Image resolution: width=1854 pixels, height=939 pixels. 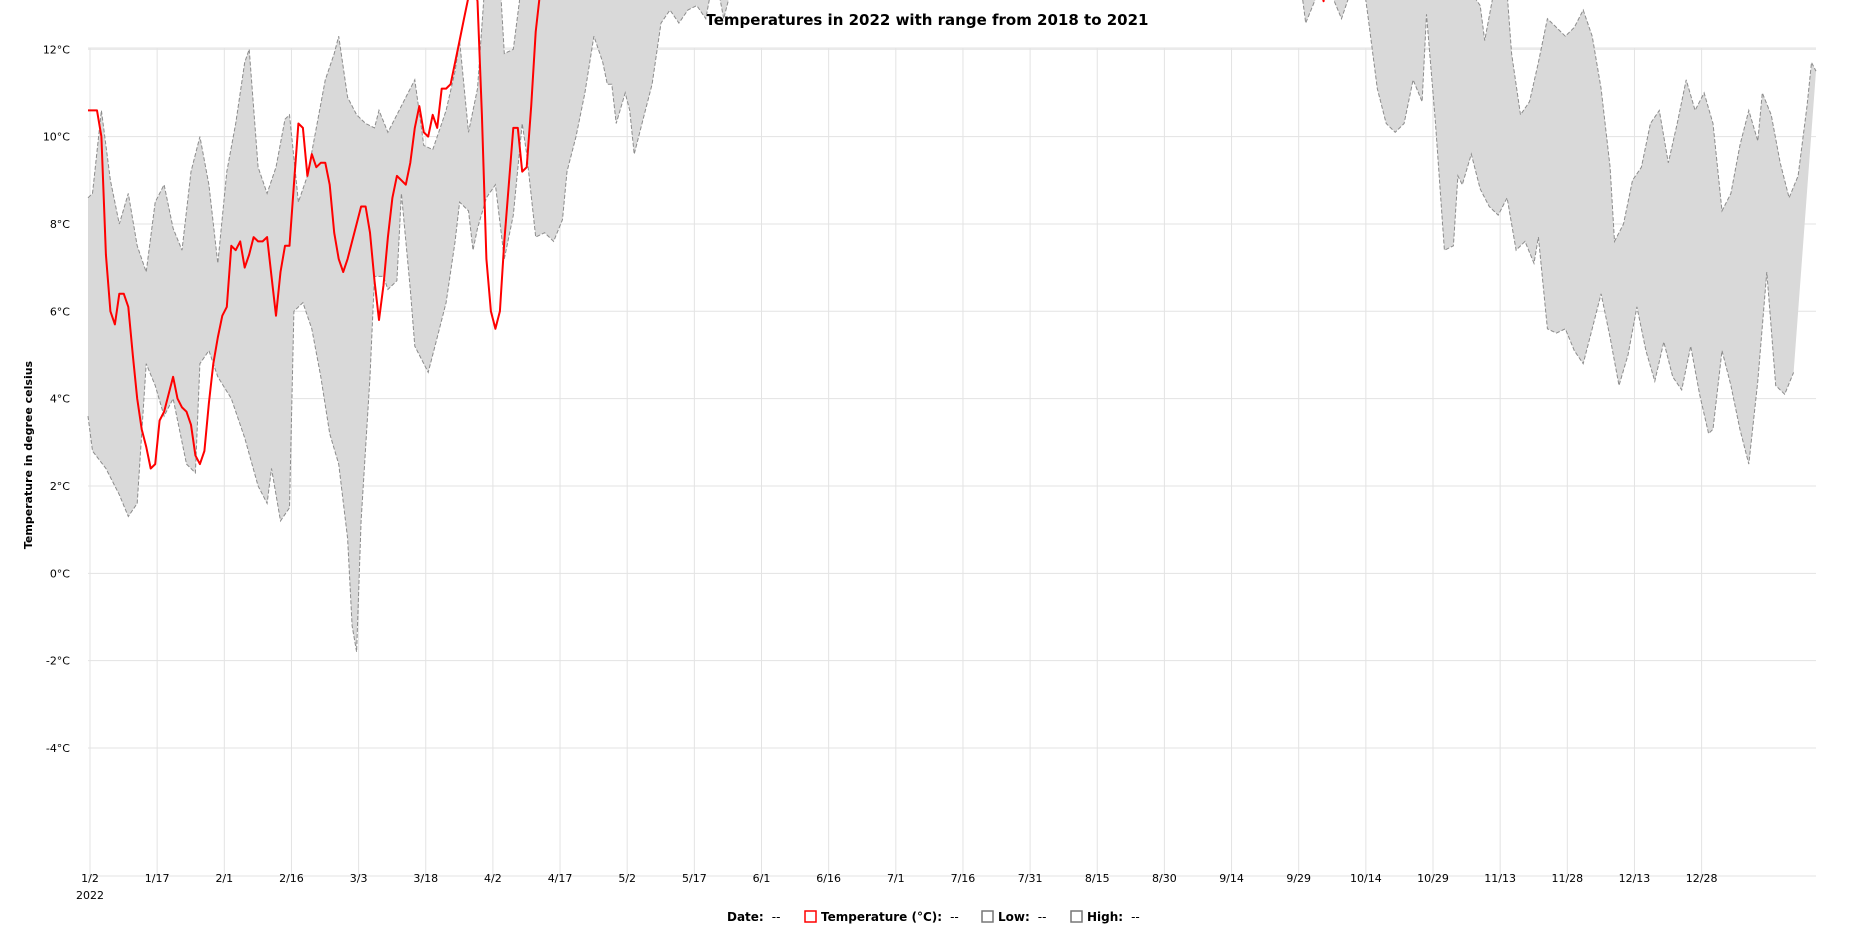 I want to click on x-tick-label: 11/13, so click(x=1500, y=878).